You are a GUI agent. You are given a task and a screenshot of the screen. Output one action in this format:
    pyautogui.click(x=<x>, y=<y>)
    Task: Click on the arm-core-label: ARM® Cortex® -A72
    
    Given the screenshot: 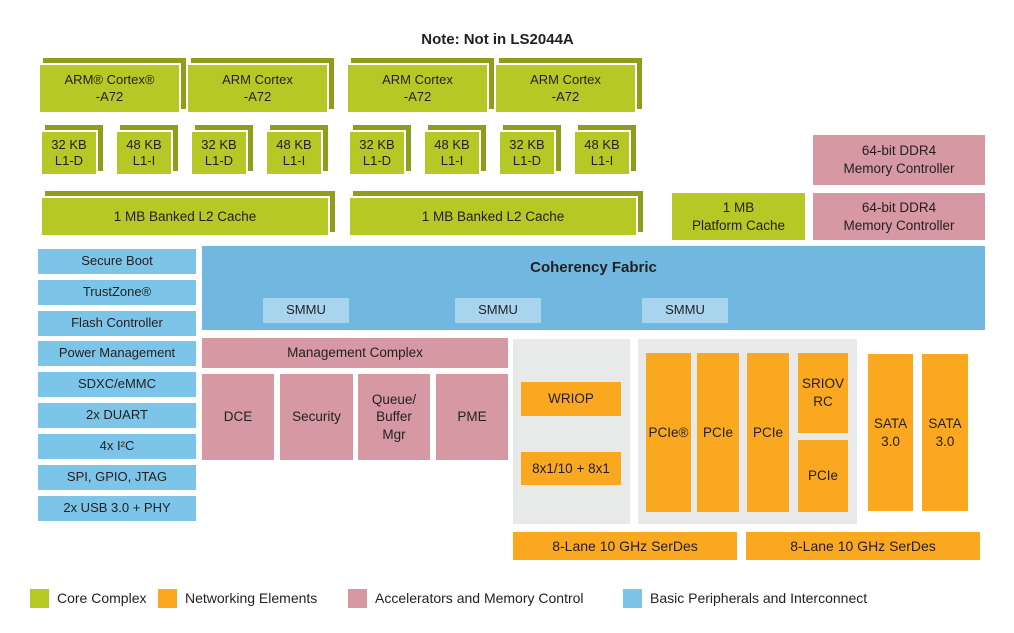 What is the action you would take?
    pyautogui.click(x=109, y=88)
    